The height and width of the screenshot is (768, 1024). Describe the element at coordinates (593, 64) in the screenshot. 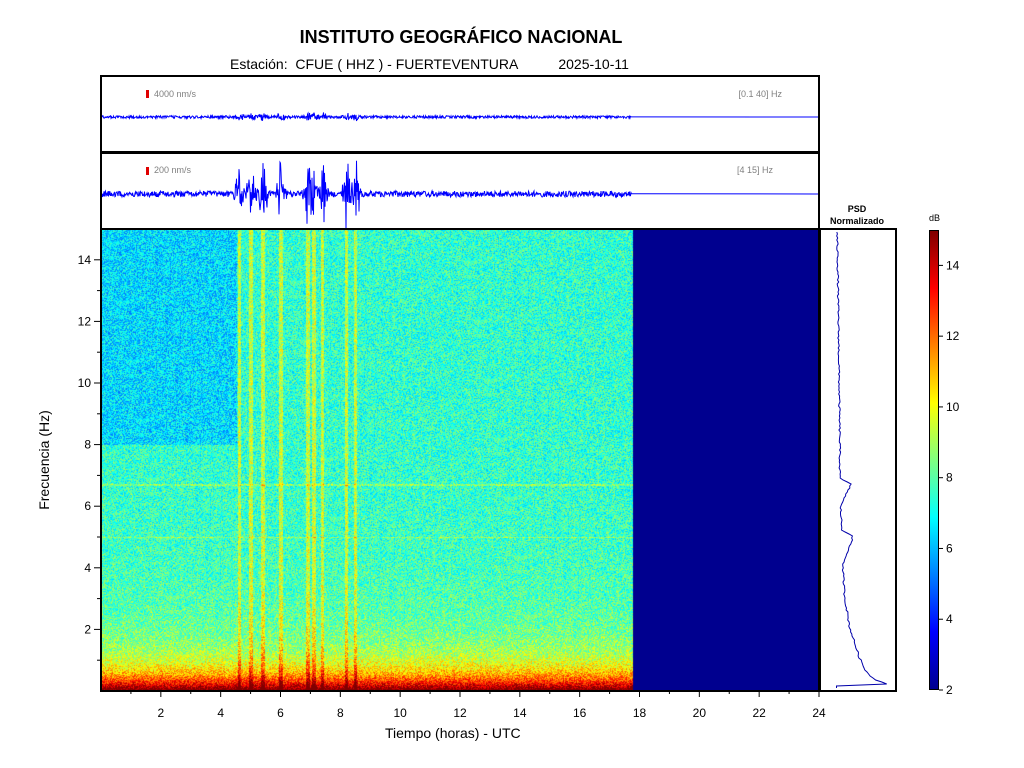

I see `chart-date: 2025-10-11` at that location.